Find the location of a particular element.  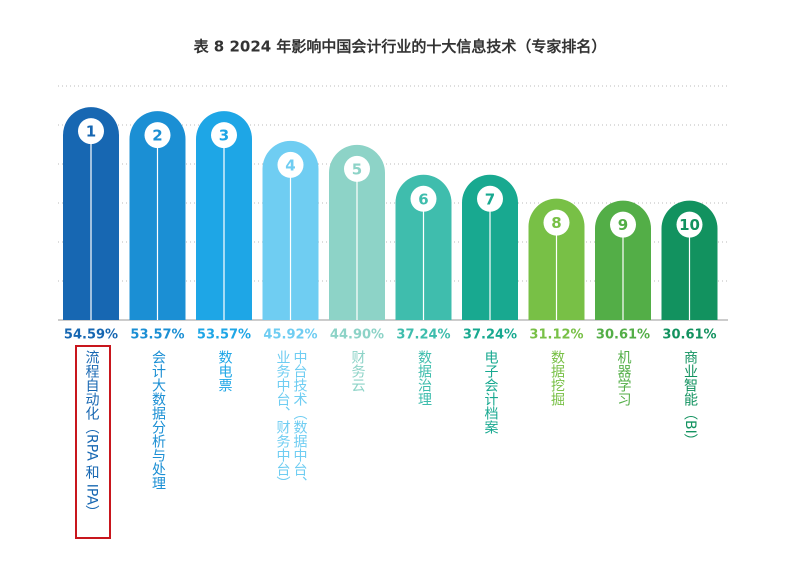

value-label: 44.90% is located at coordinates (357, 335).